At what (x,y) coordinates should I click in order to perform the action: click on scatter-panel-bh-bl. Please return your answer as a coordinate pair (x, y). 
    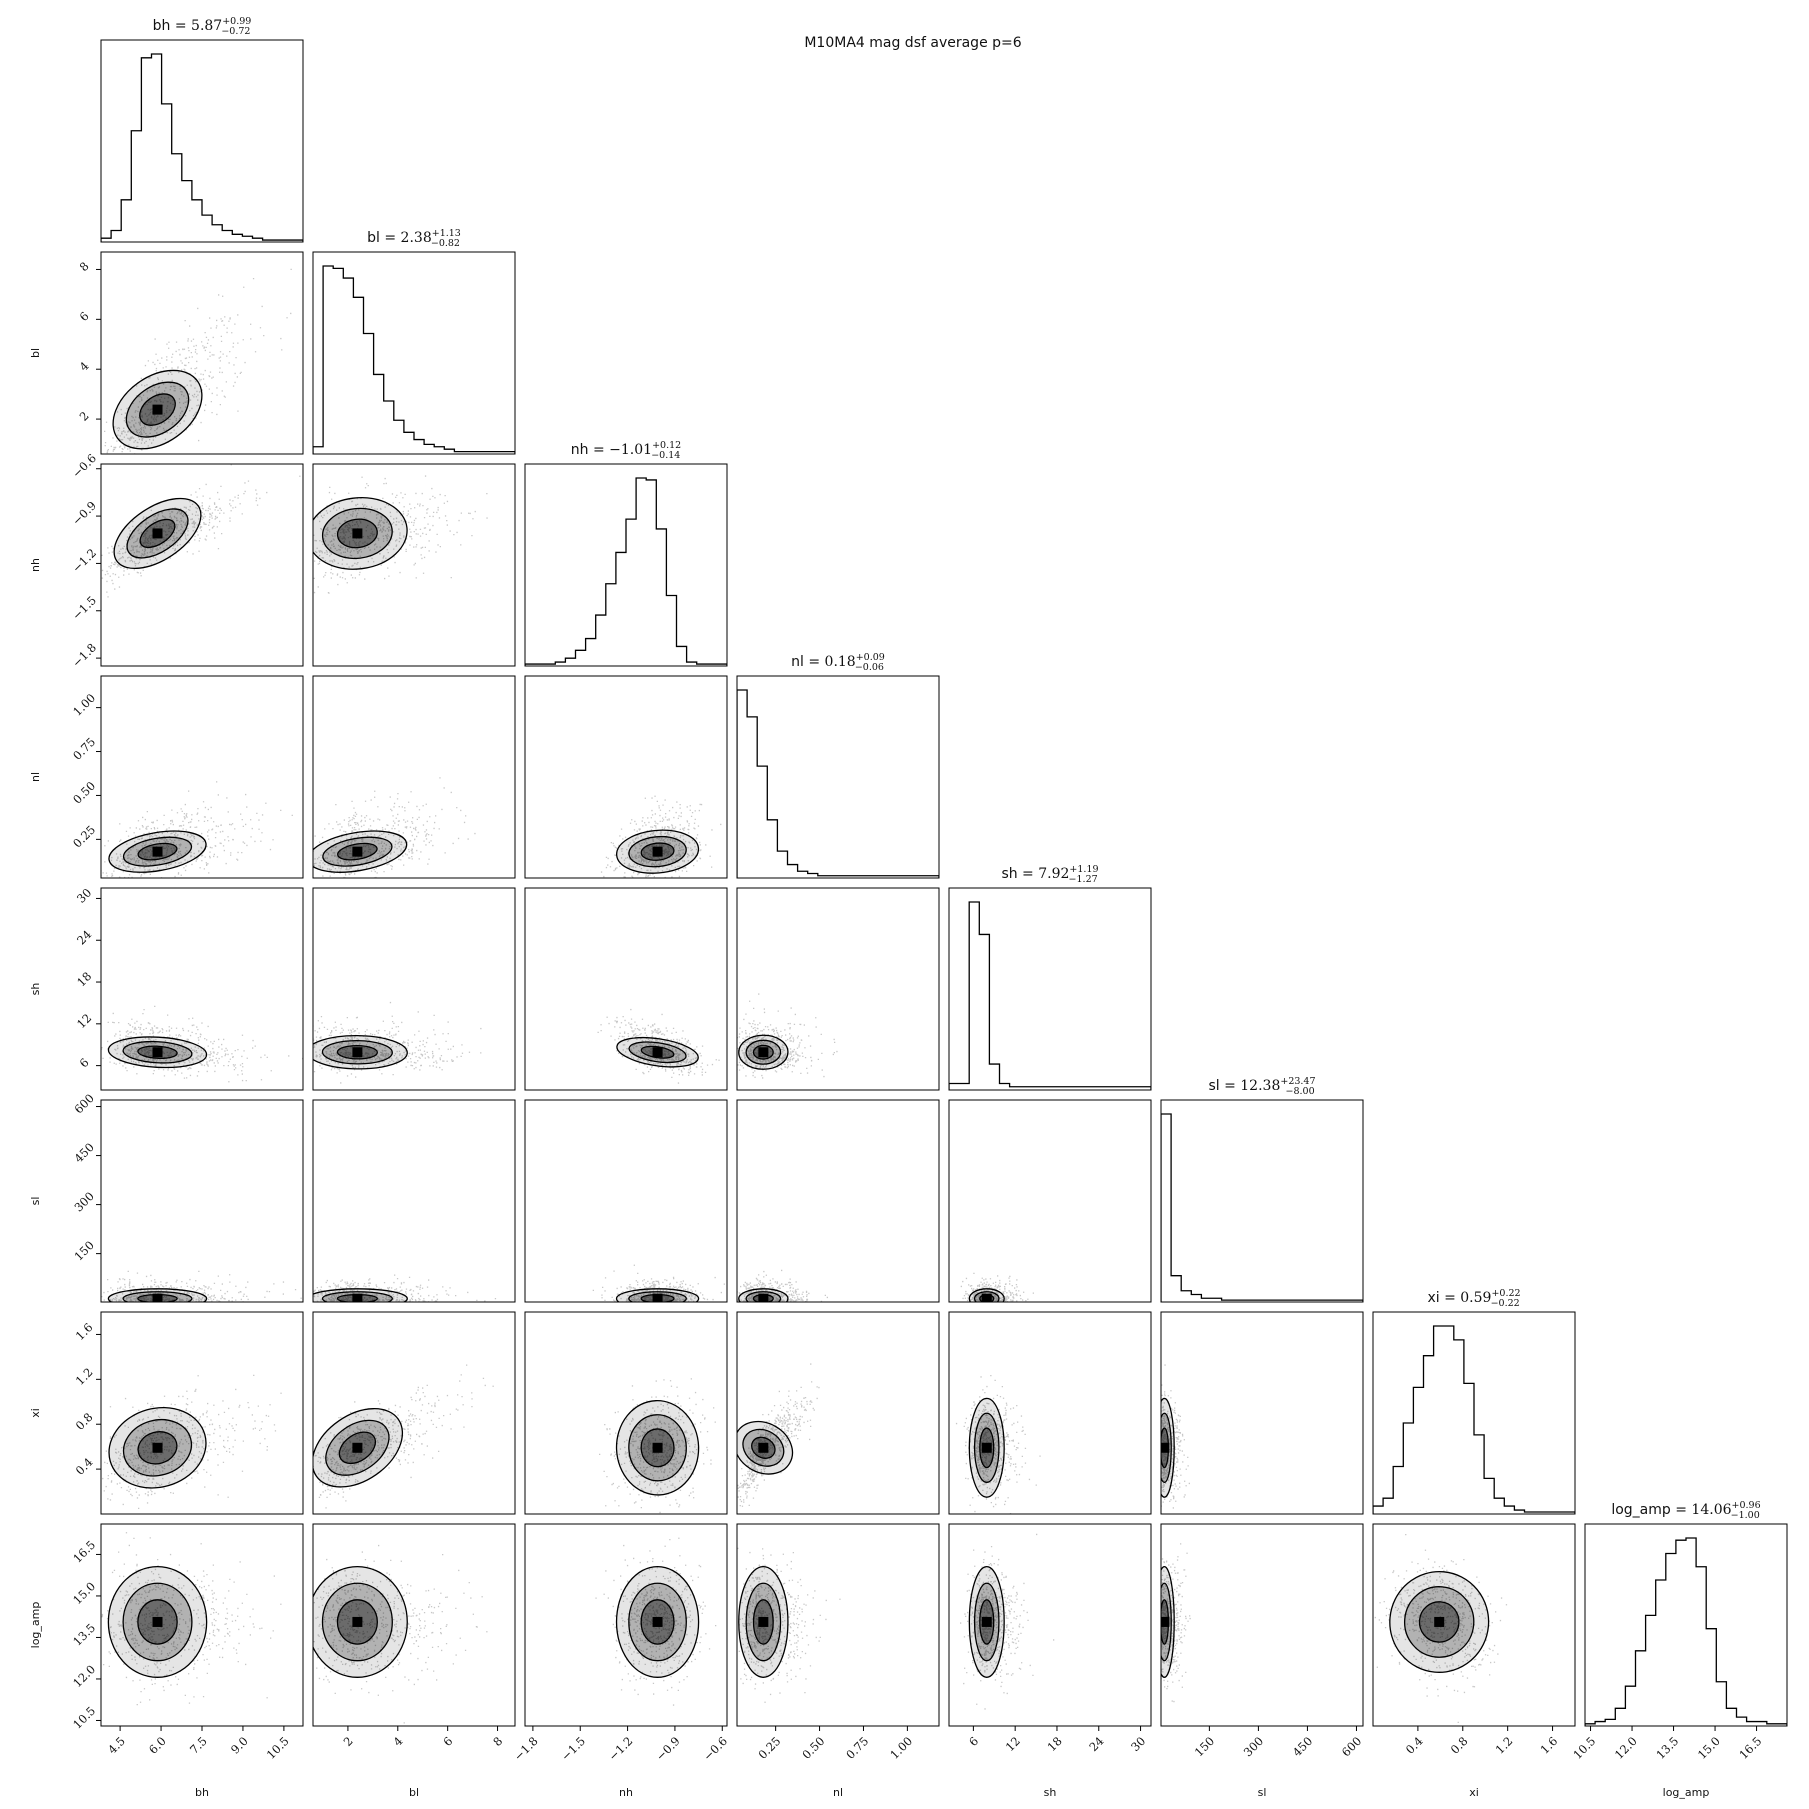
    Looking at the image, I should click on (180, 380).